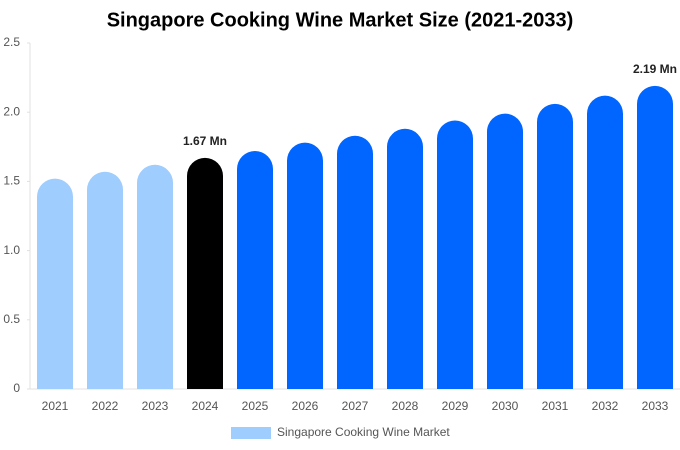 Image resolution: width=680 pixels, height=450 pixels. What do you see at coordinates (505, 406) in the screenshot?
I see `x-tick-label: 2030` at bounding box center [505, 406].